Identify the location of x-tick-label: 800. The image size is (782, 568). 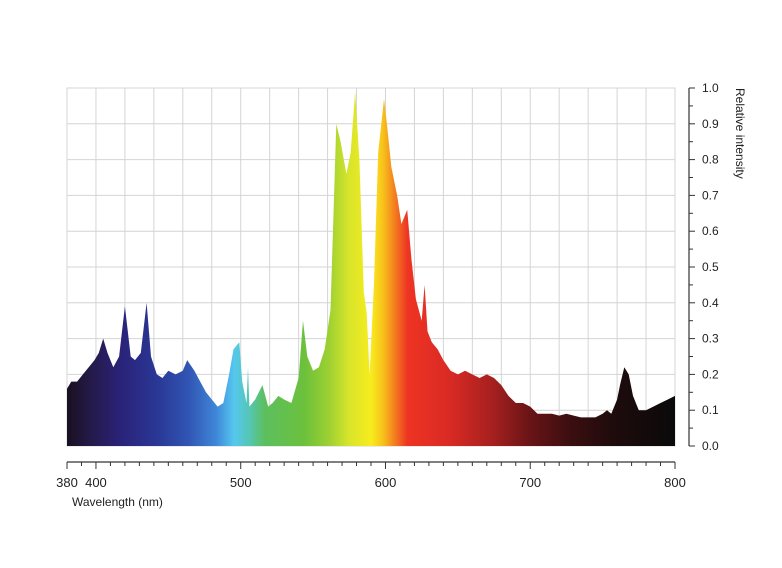
(675, 482).